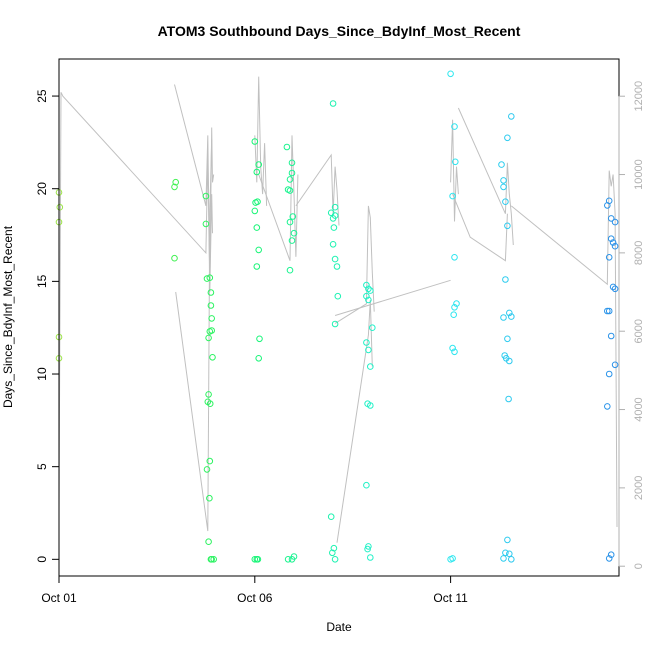 The height and width of the screenshot is (650, 650). I want to click on y-tick-label: 20, so click(42, 189).